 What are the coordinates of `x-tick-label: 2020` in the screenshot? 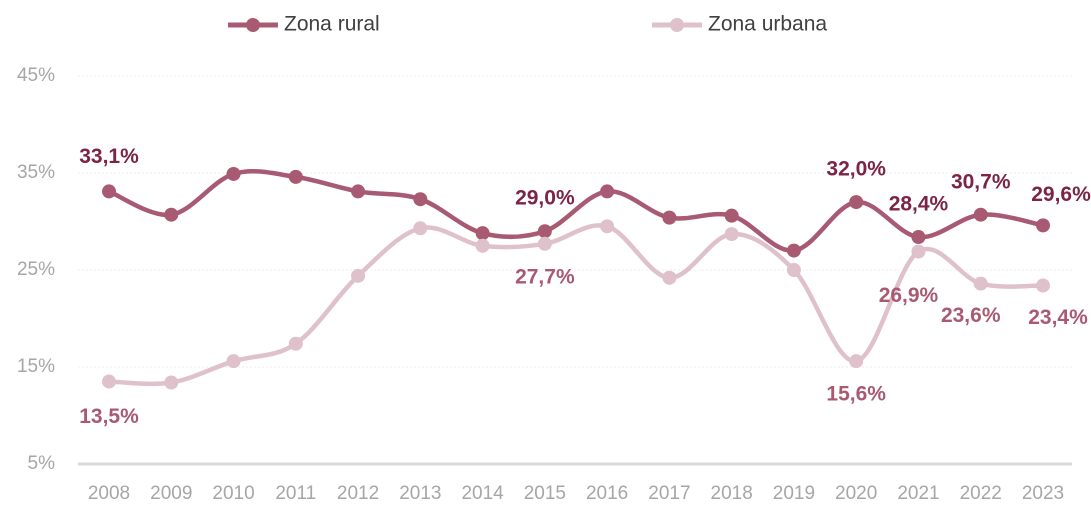 It's located at (856, 493).